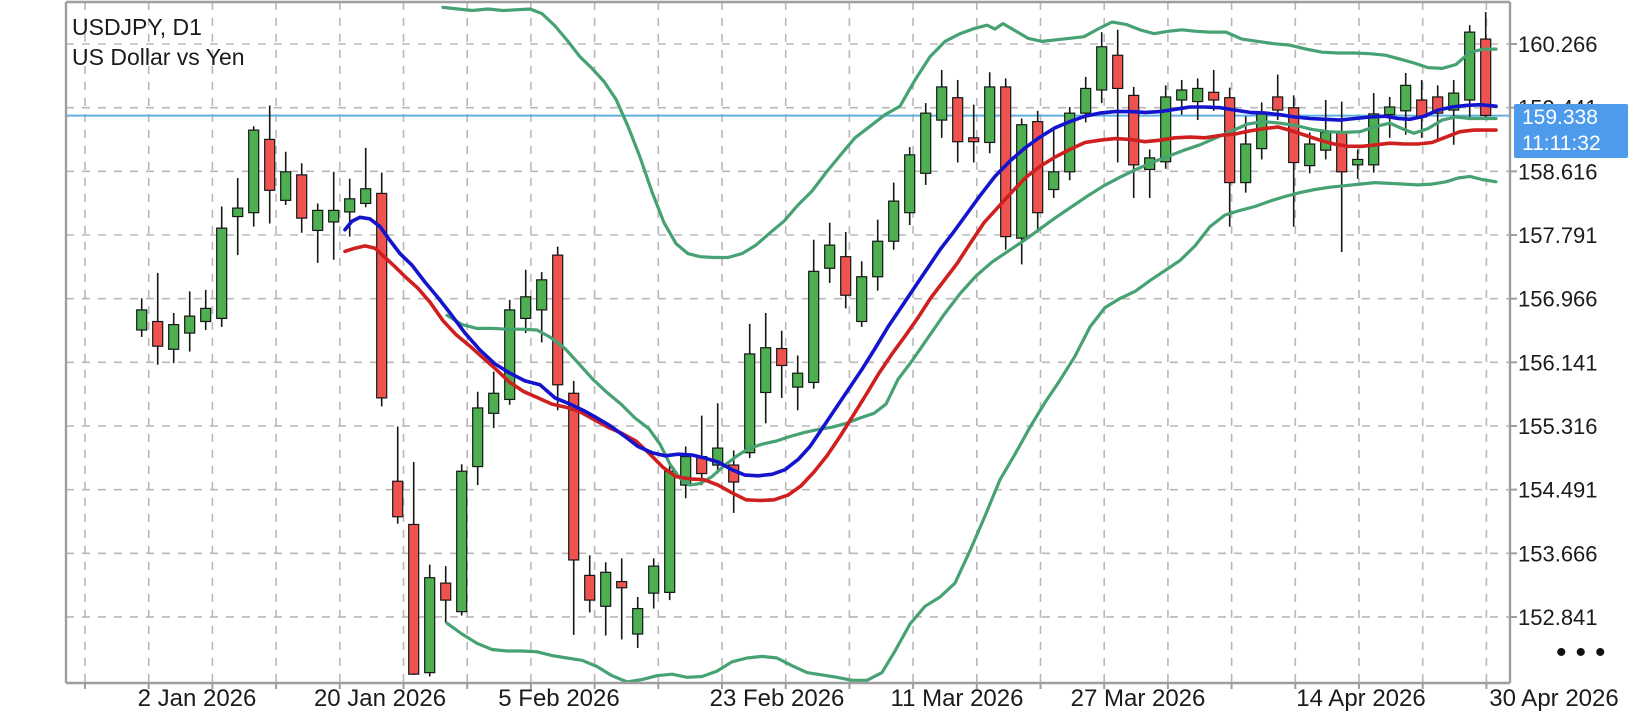 This screenshot has width=1640, height=720. What do you see at coordinates (558, 698) in the screenshot?
I see `date-axis-label: 5 Feb 2026` at bounding box center [558, 698].